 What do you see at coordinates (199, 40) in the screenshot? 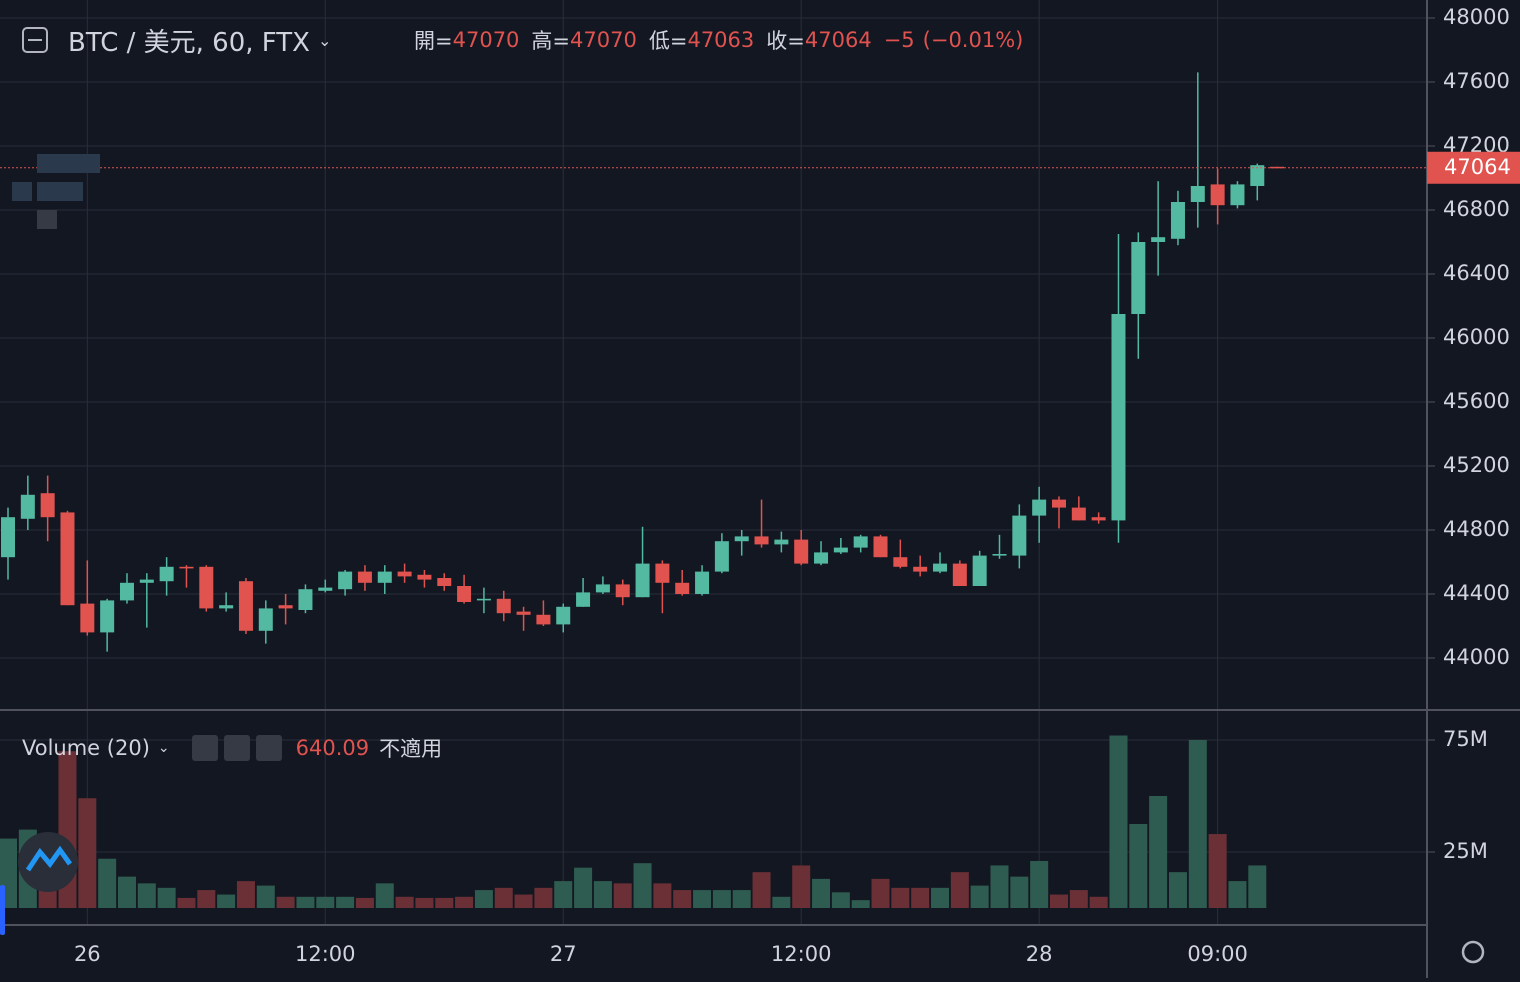
I see `symbol-title: BTC / 美元, 60, FTX⌄` at bounding box center [199, 40].